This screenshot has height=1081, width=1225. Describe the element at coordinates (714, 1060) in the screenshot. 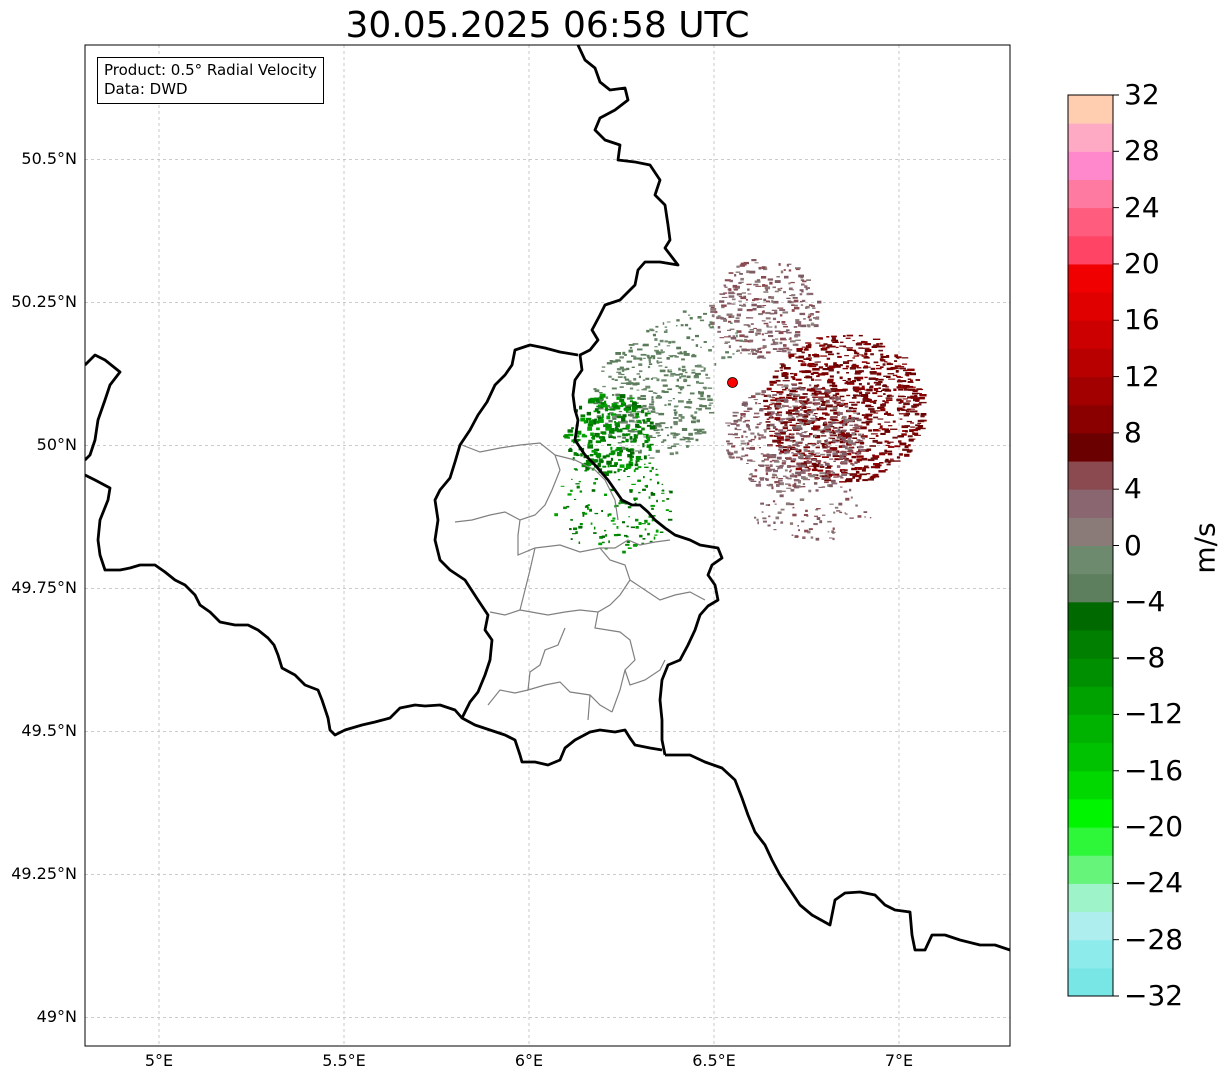

I see `lon-tick-label: 6.5°E` at that location.